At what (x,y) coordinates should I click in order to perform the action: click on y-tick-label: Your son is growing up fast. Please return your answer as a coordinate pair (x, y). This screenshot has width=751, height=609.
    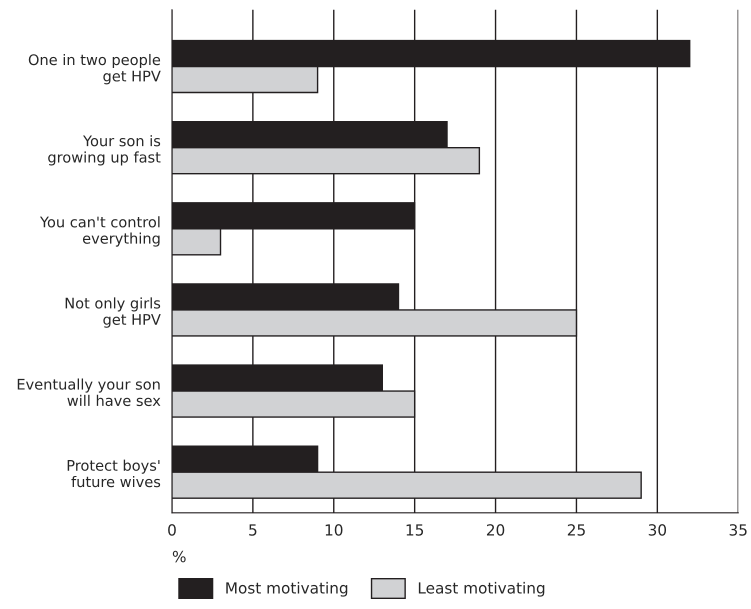
    Looking at the image, I should click on (104, 150).